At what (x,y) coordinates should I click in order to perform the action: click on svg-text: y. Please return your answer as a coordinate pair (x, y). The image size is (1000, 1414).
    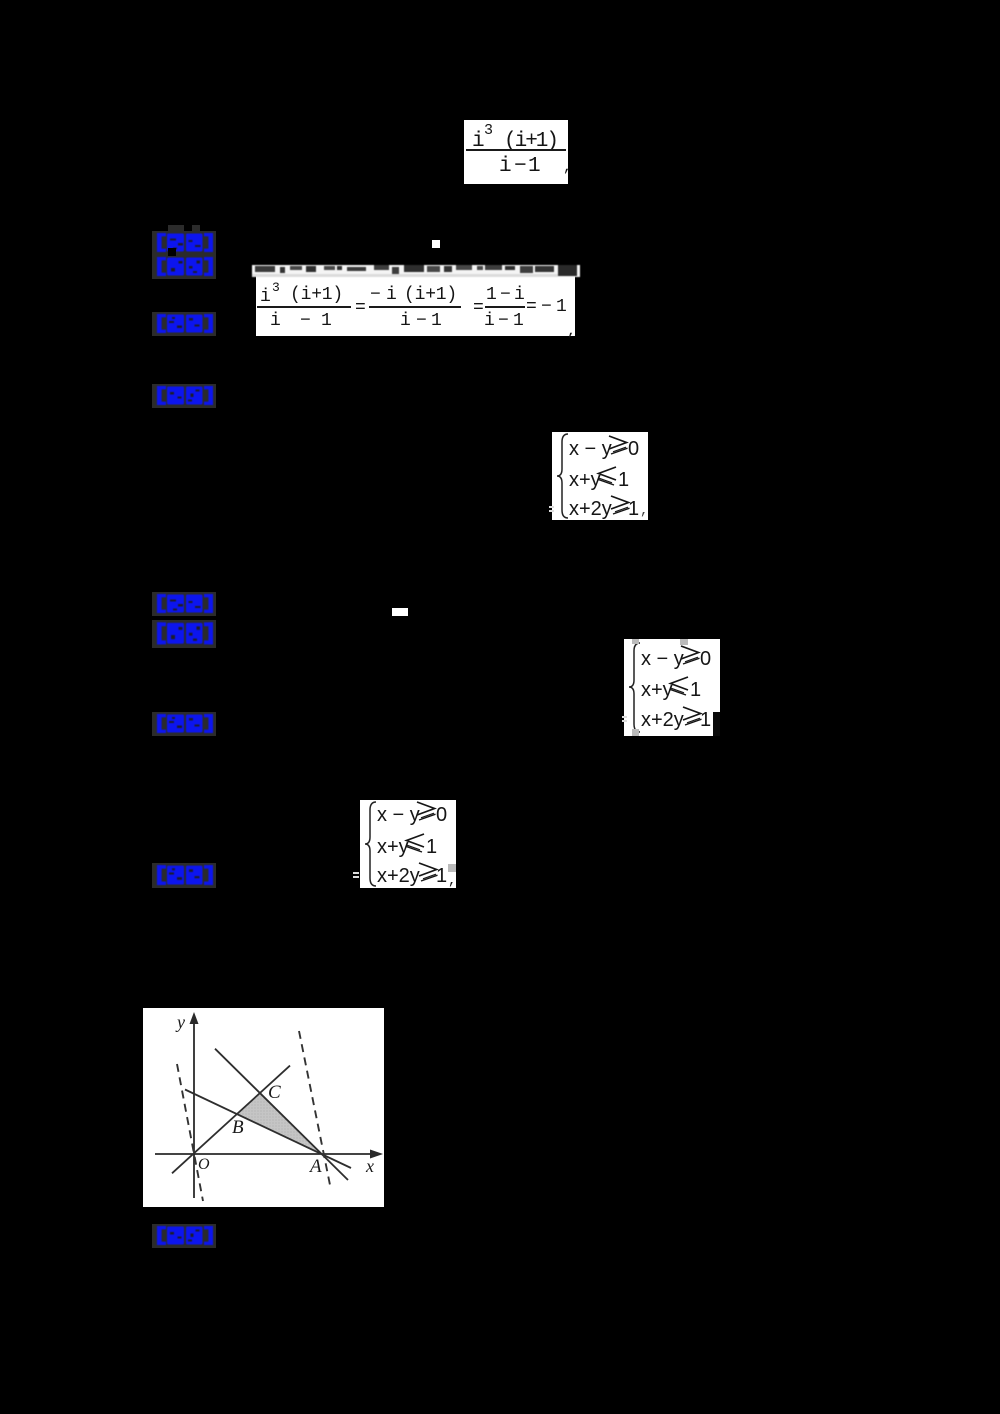
    Looking at the image, I should click on (180, 1022).